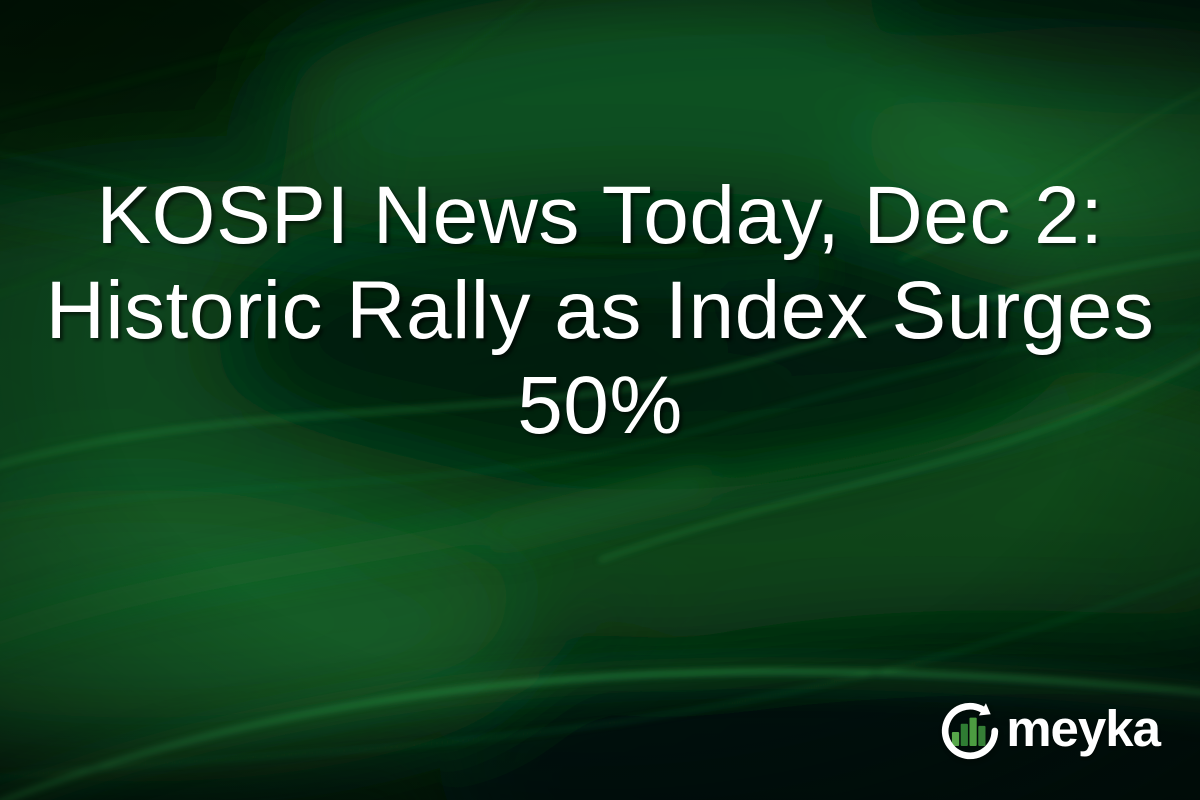 Image resolution: width=1200 pixels, height=800 pixels. Describe the element at coordinates (600, 405) in the screenshot. I see `headline-line-3: 50%` at that location.